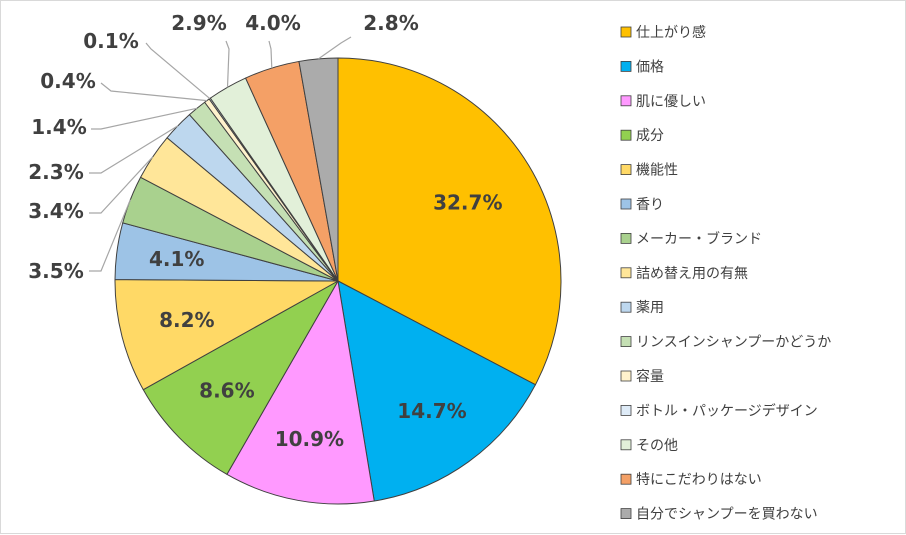 The width and height of the screenshot is (906, 535). What do you see at coordinates (67, 81) in the screenshot?
I see `data-label-11: 0.4%` at bounding box center [67, 81].